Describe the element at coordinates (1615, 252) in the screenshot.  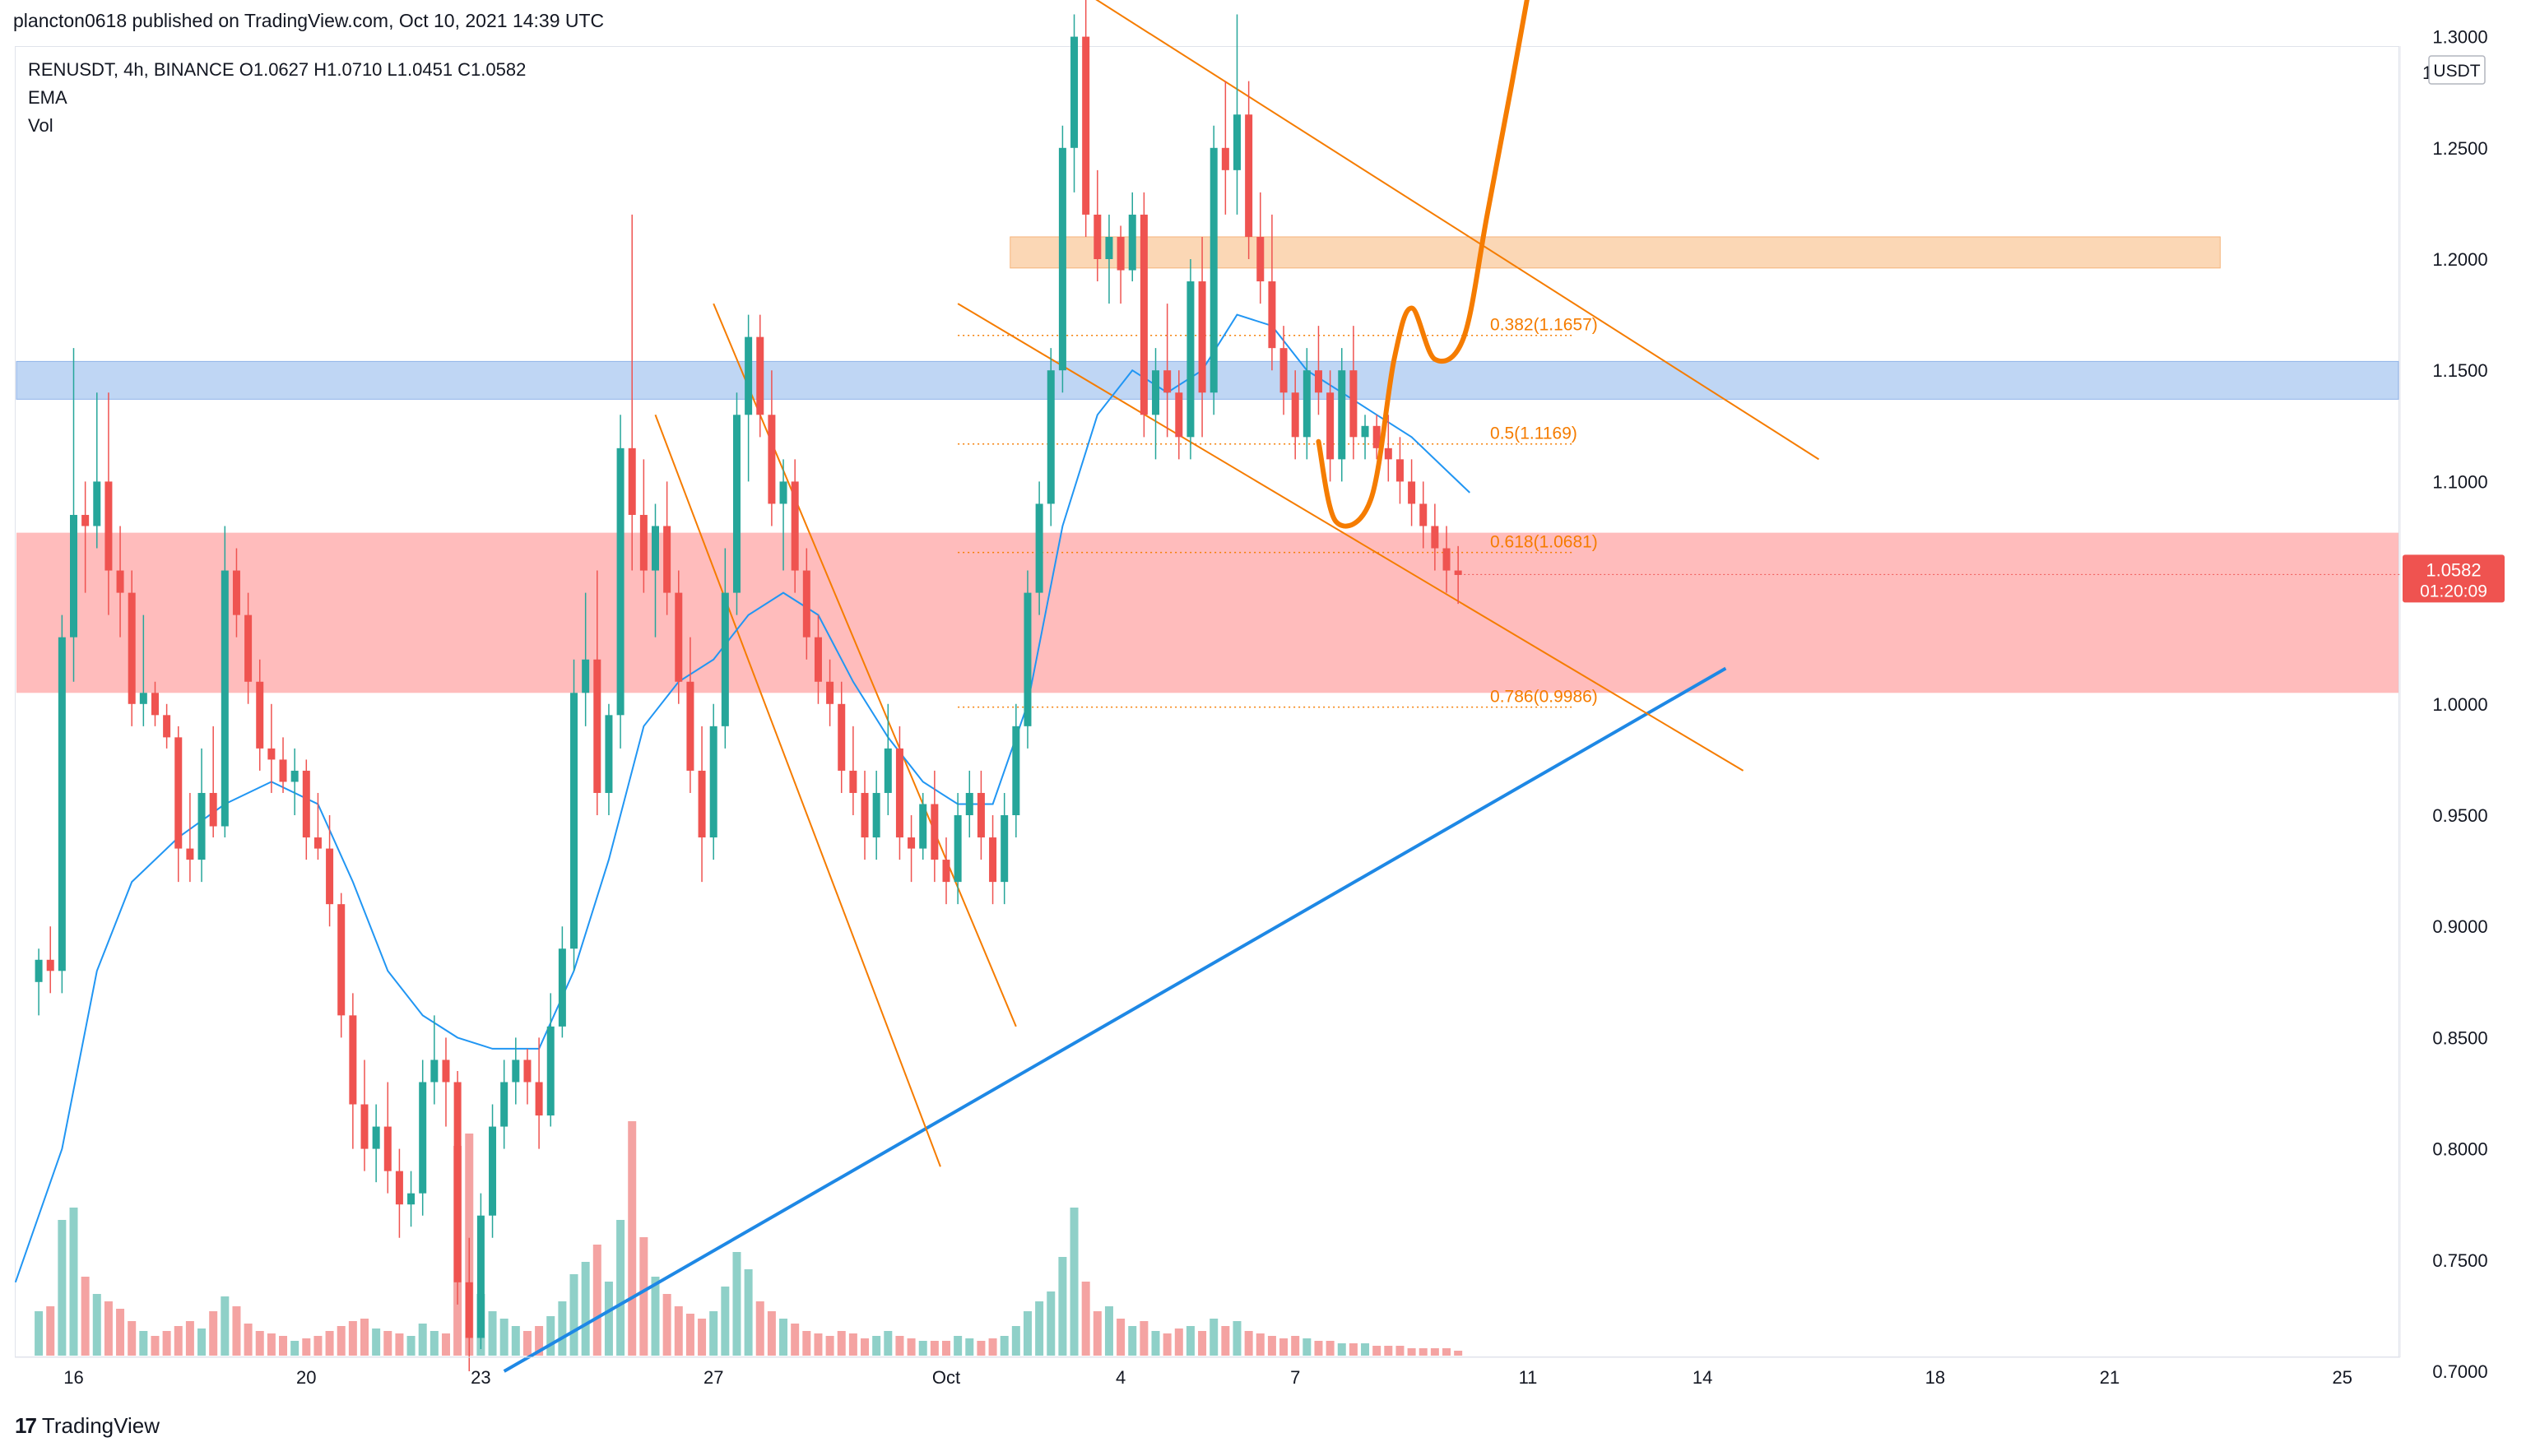
I see `resistance-zone-orange` at that location.